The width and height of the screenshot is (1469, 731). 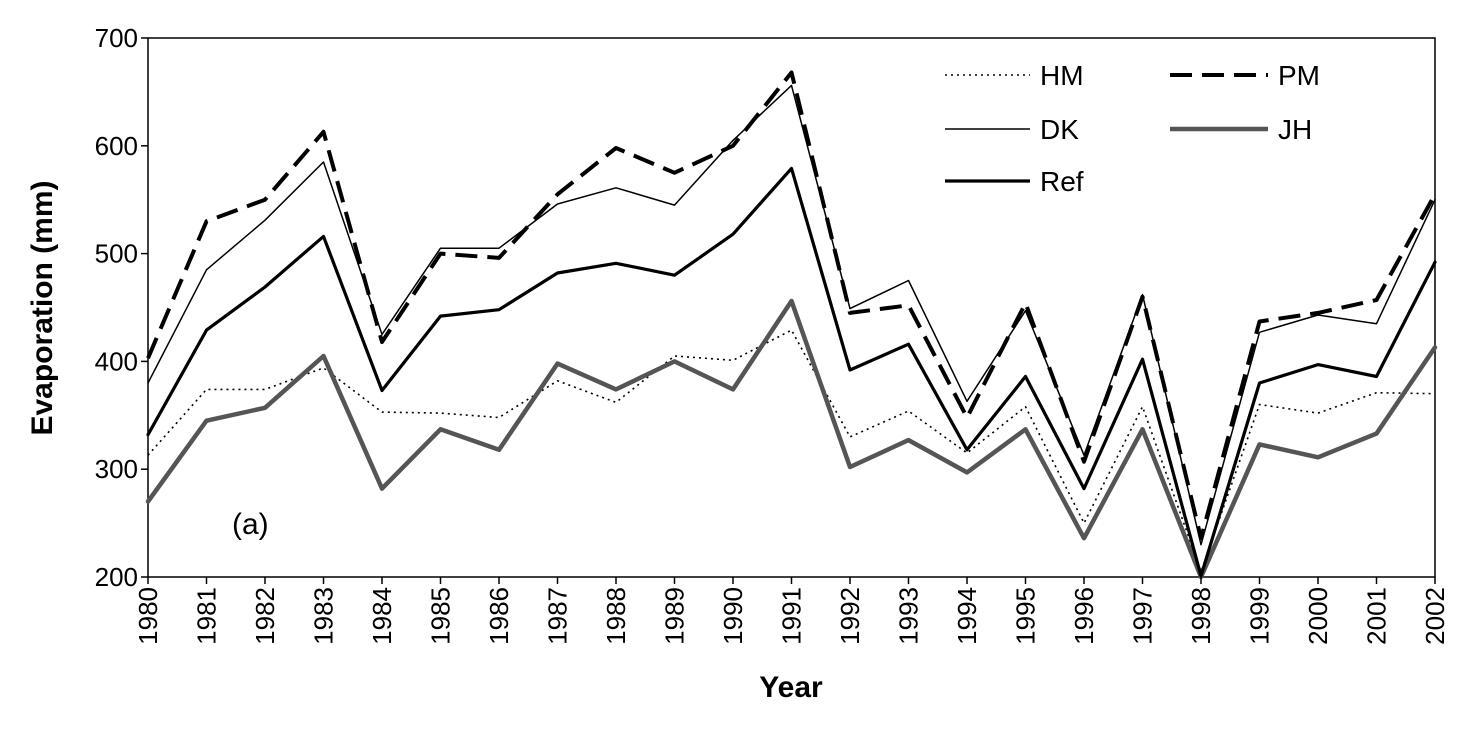 What do you see at coordinates (1026, 616) in the screenshot?
I see `x-tick-label: 1995` at bounding box center [1026, 616].